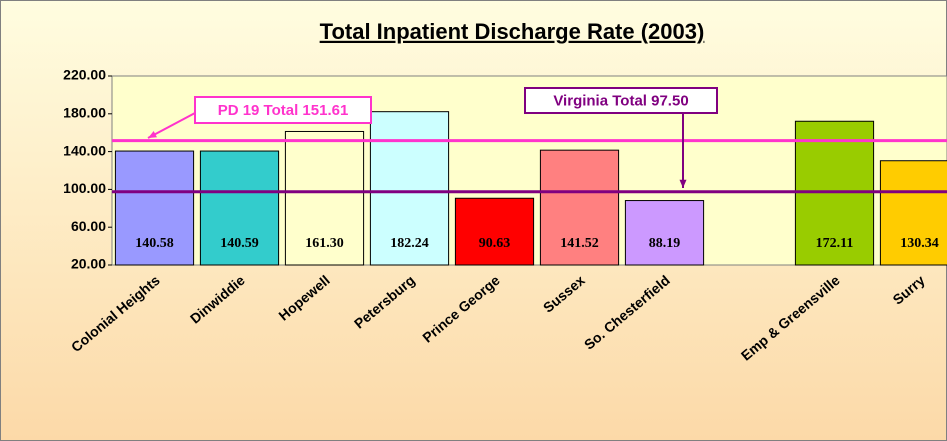 The height and width of the screenshot is (441, 947). I want to click on data-label: 88.19, so click(665, 243).